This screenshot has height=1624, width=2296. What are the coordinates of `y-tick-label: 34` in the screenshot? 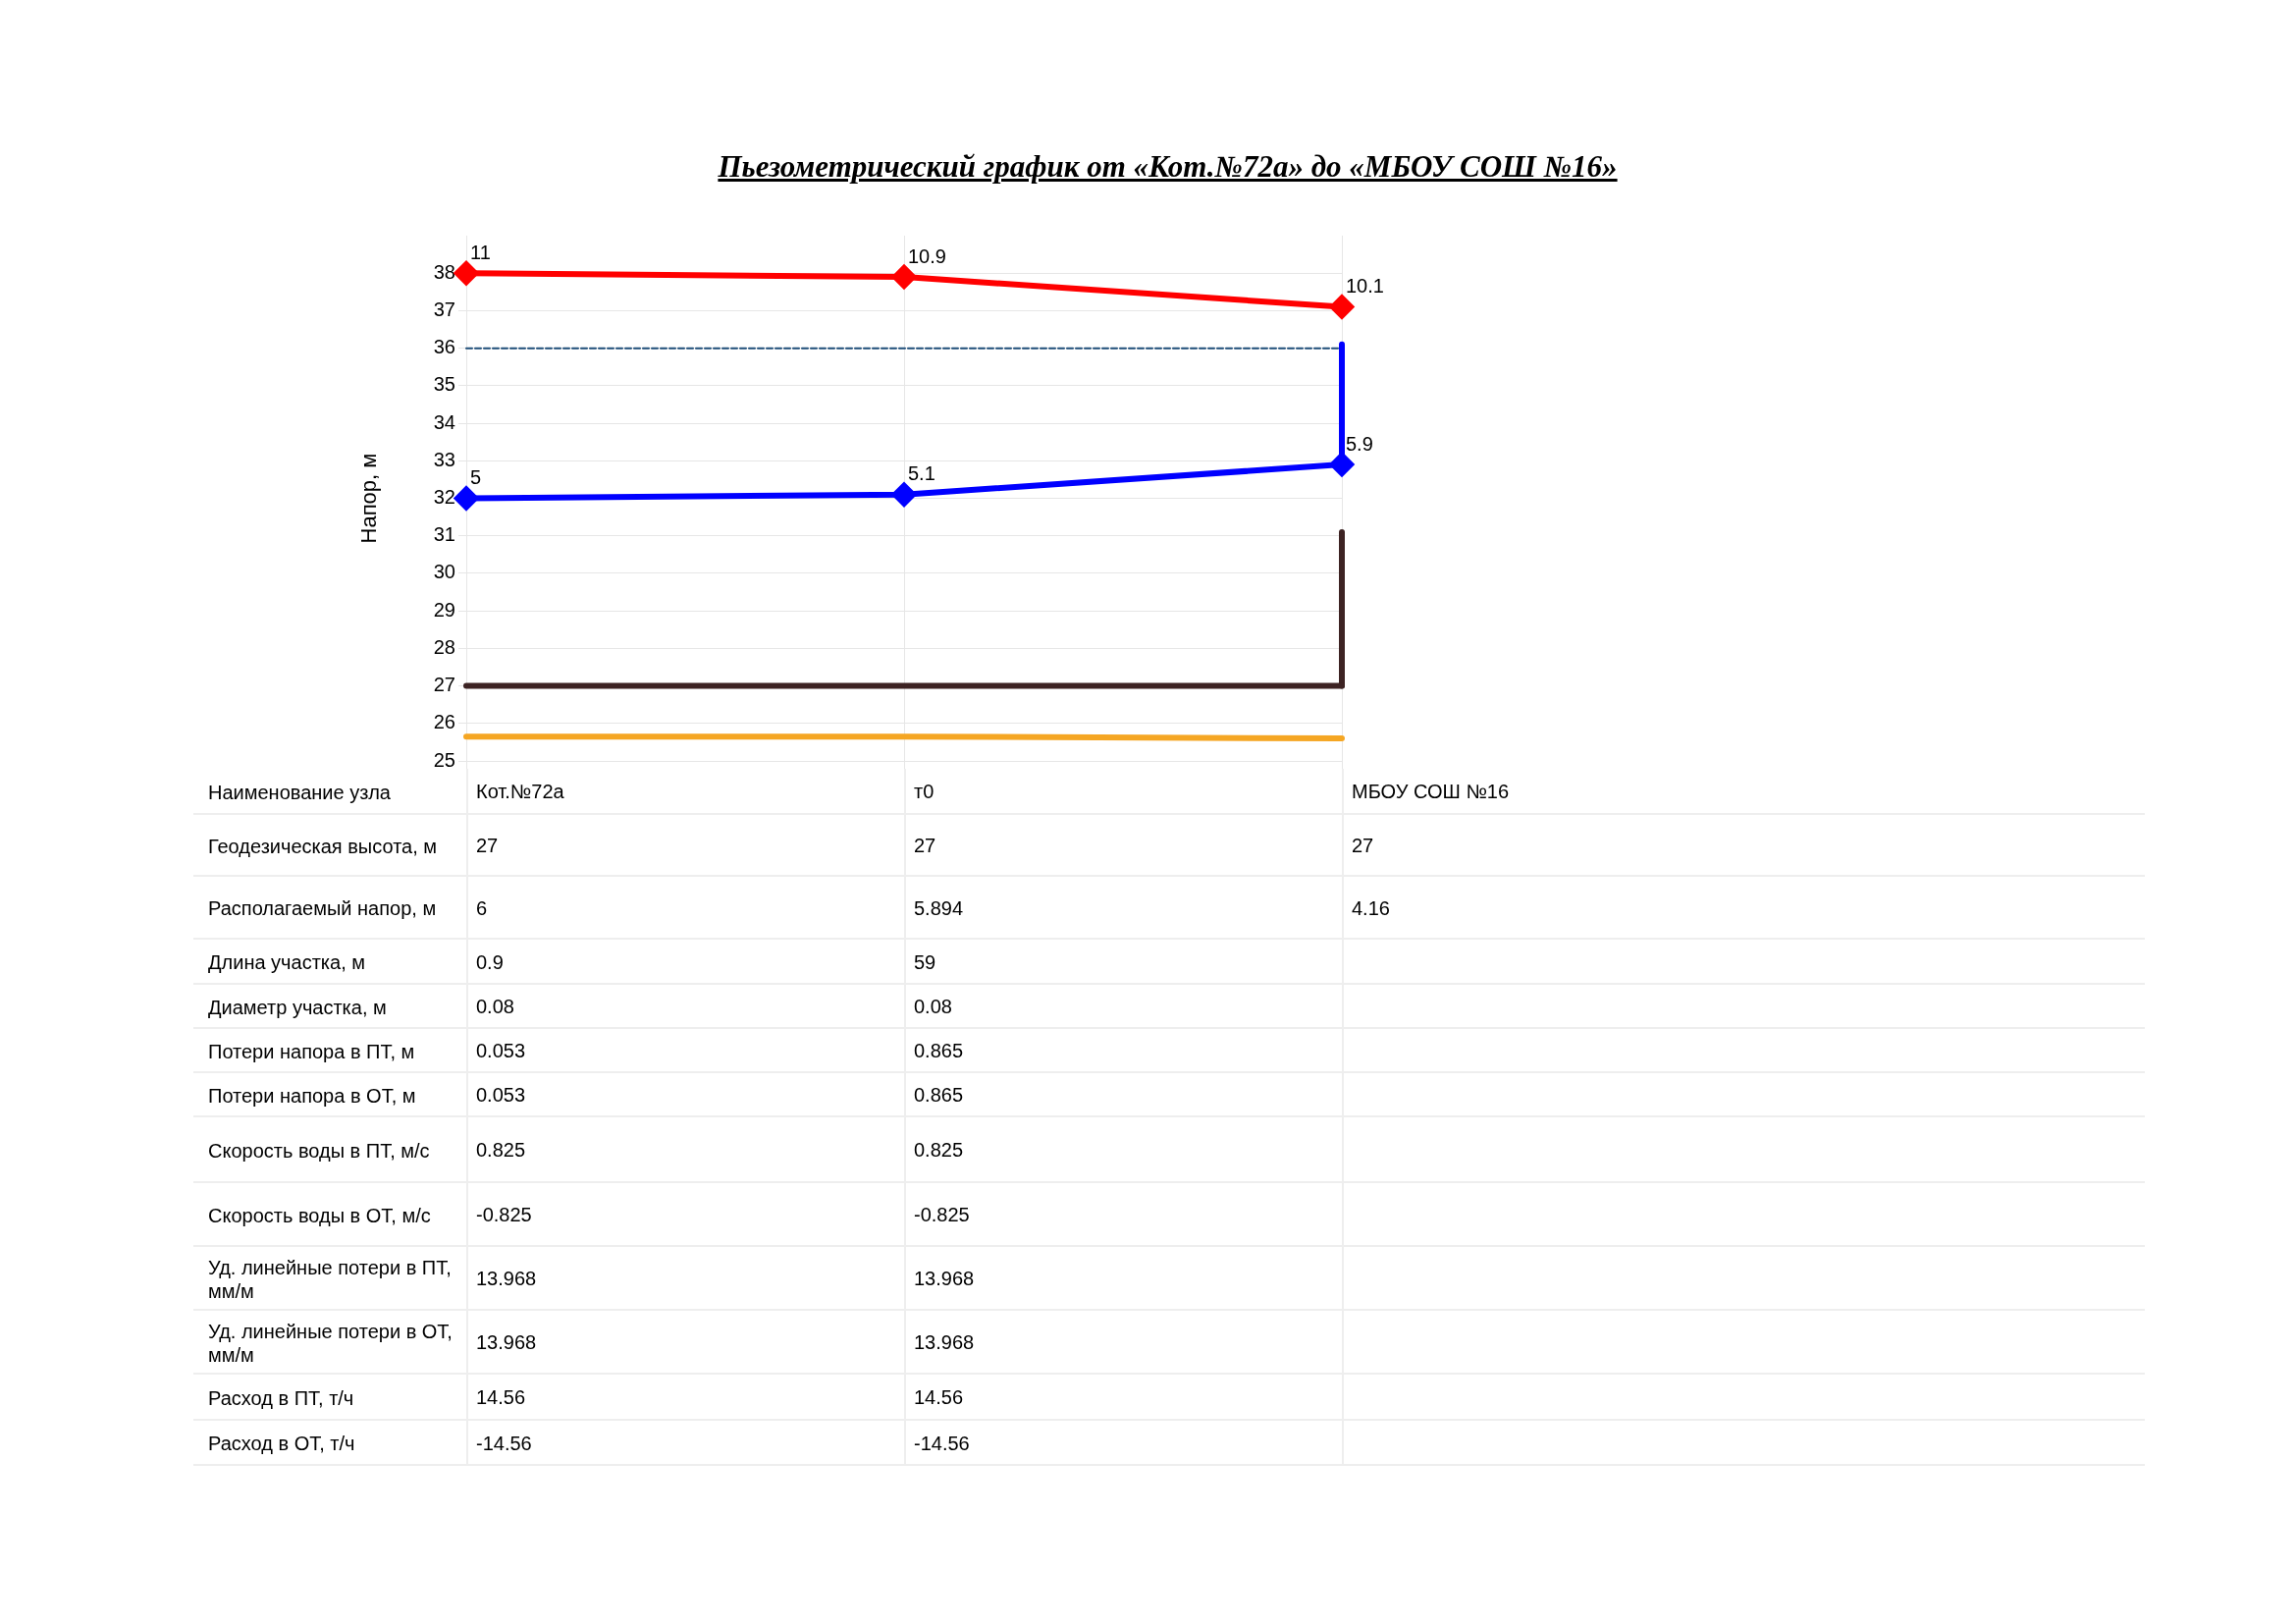 It's located at (444, 421).